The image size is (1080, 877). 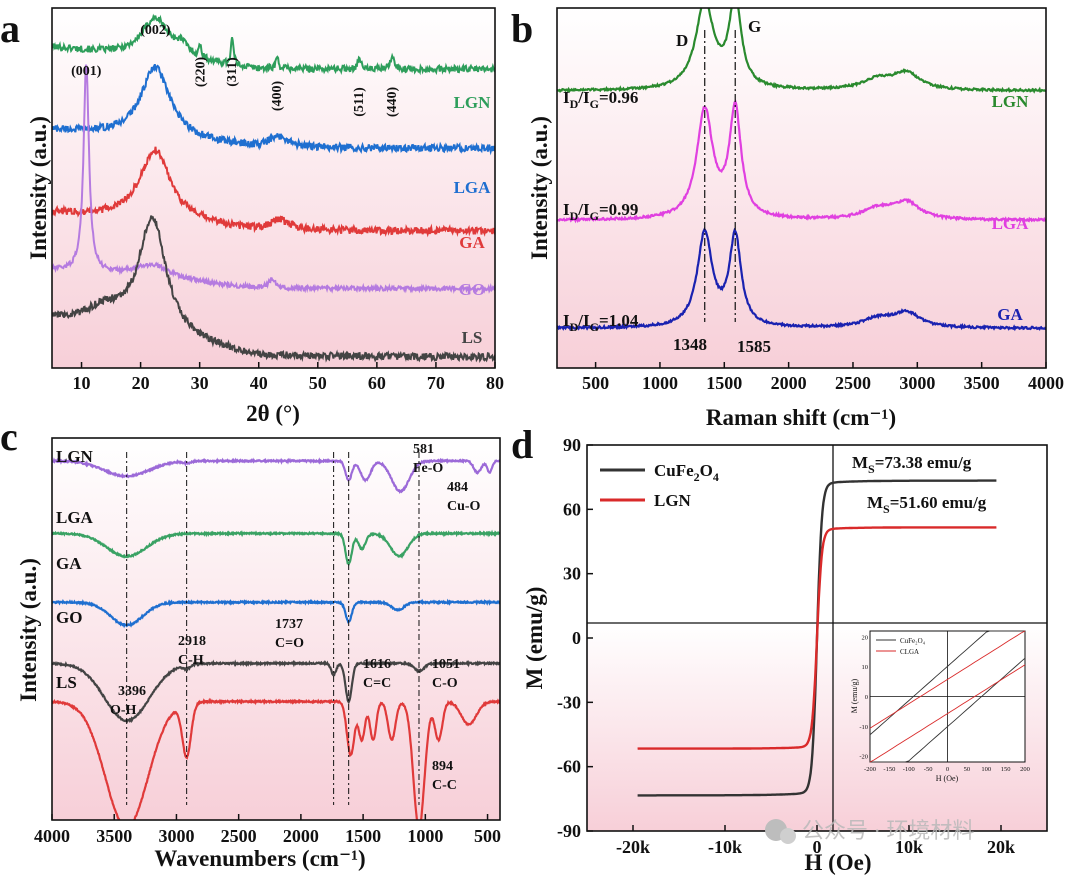 I want to click on x-tick-label-d: 10k, so click(x=909, y=847).